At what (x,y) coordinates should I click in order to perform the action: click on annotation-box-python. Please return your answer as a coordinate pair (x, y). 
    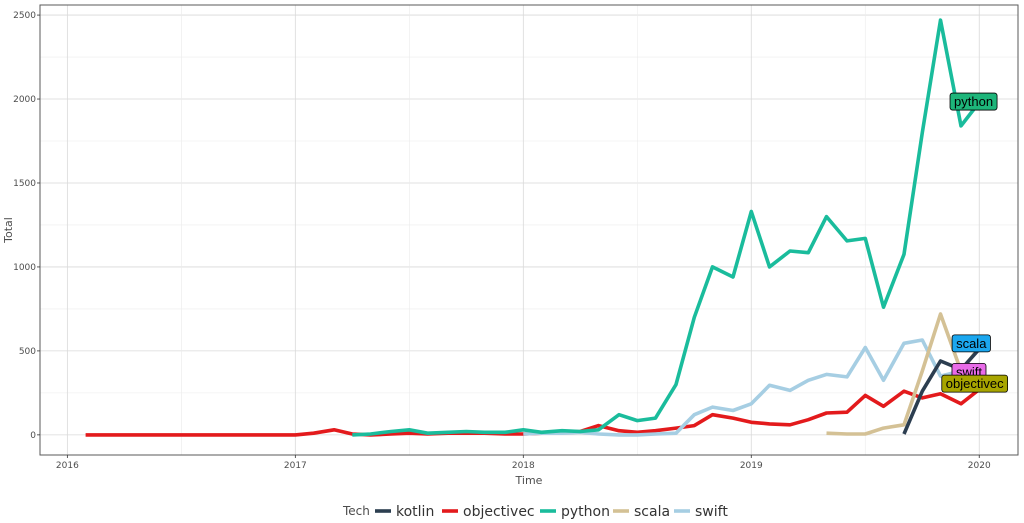
    Looking at the image, I should click on (973, 101).